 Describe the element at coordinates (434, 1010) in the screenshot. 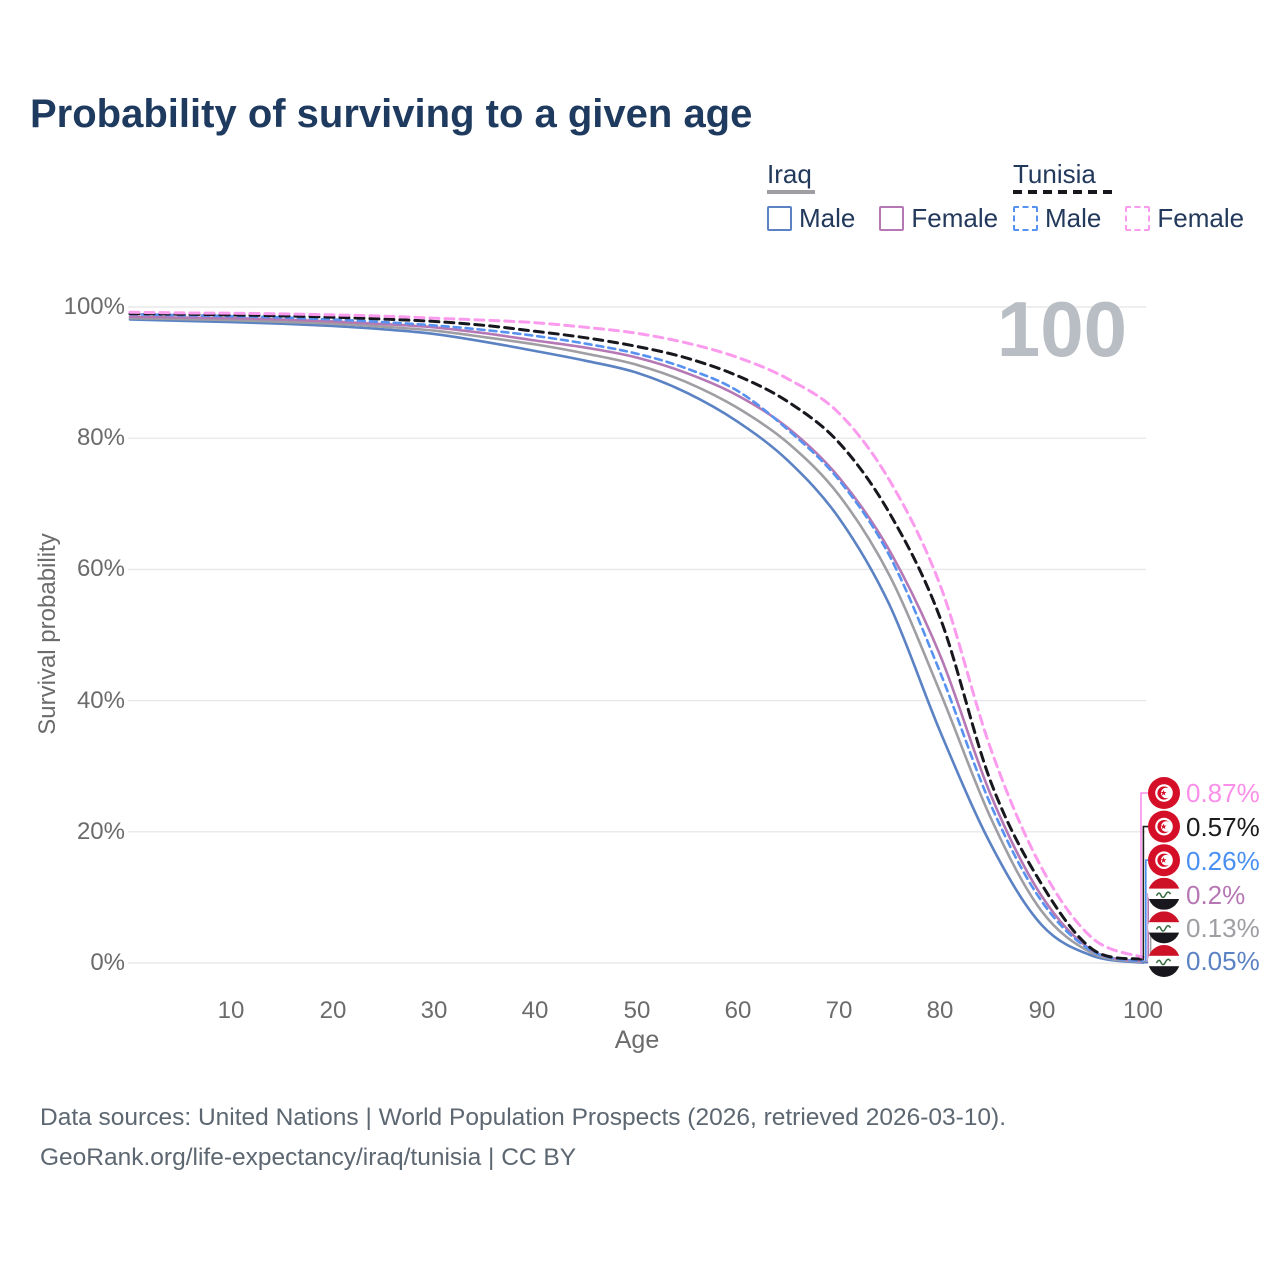

I see `x-tick-30: 30` at that location.